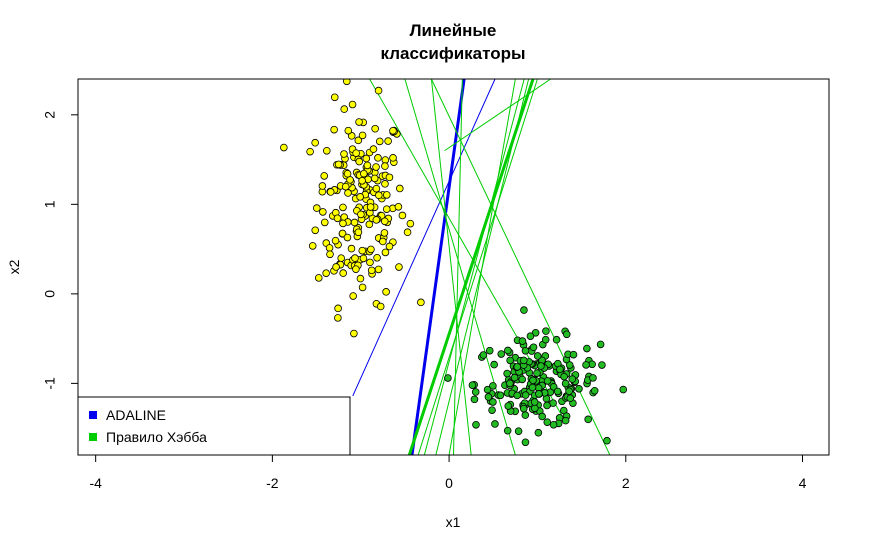 Image resolution: width=870 pixels, height=553 pixels. What do you see at coordinates (50, 383) in the screenshot?
I see `y-tick-label: -1` at bounding box center [50, 383].